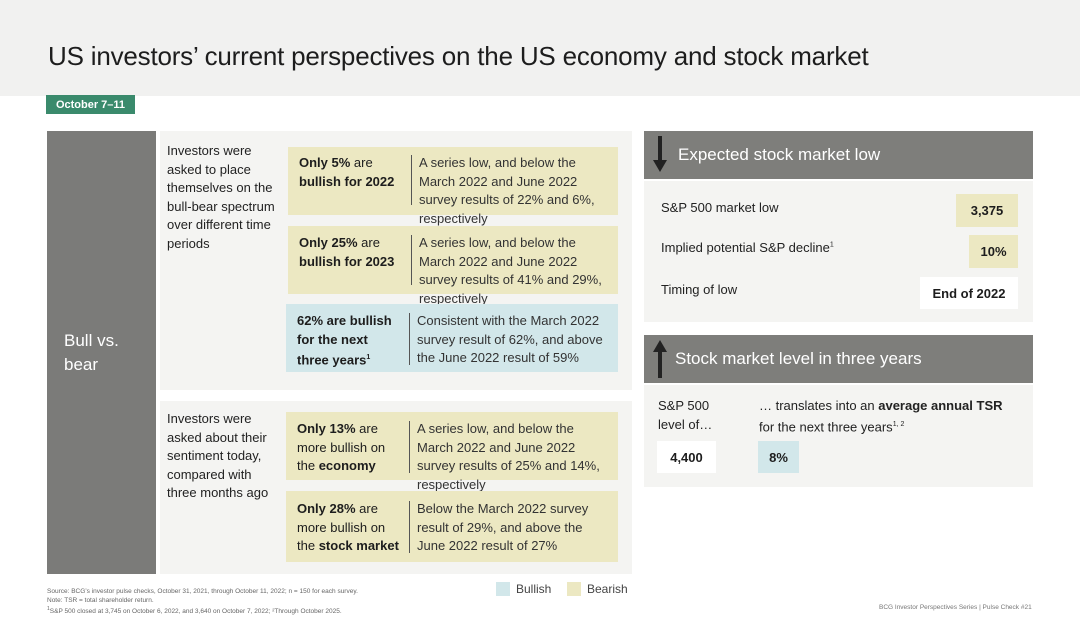 The height and width of the screenshot is (642, 1080). What do you see at coordinates (534, 589) in the screenshot?
I see `legend-bullish-label: Bullish` at bounding box center [534, 589].